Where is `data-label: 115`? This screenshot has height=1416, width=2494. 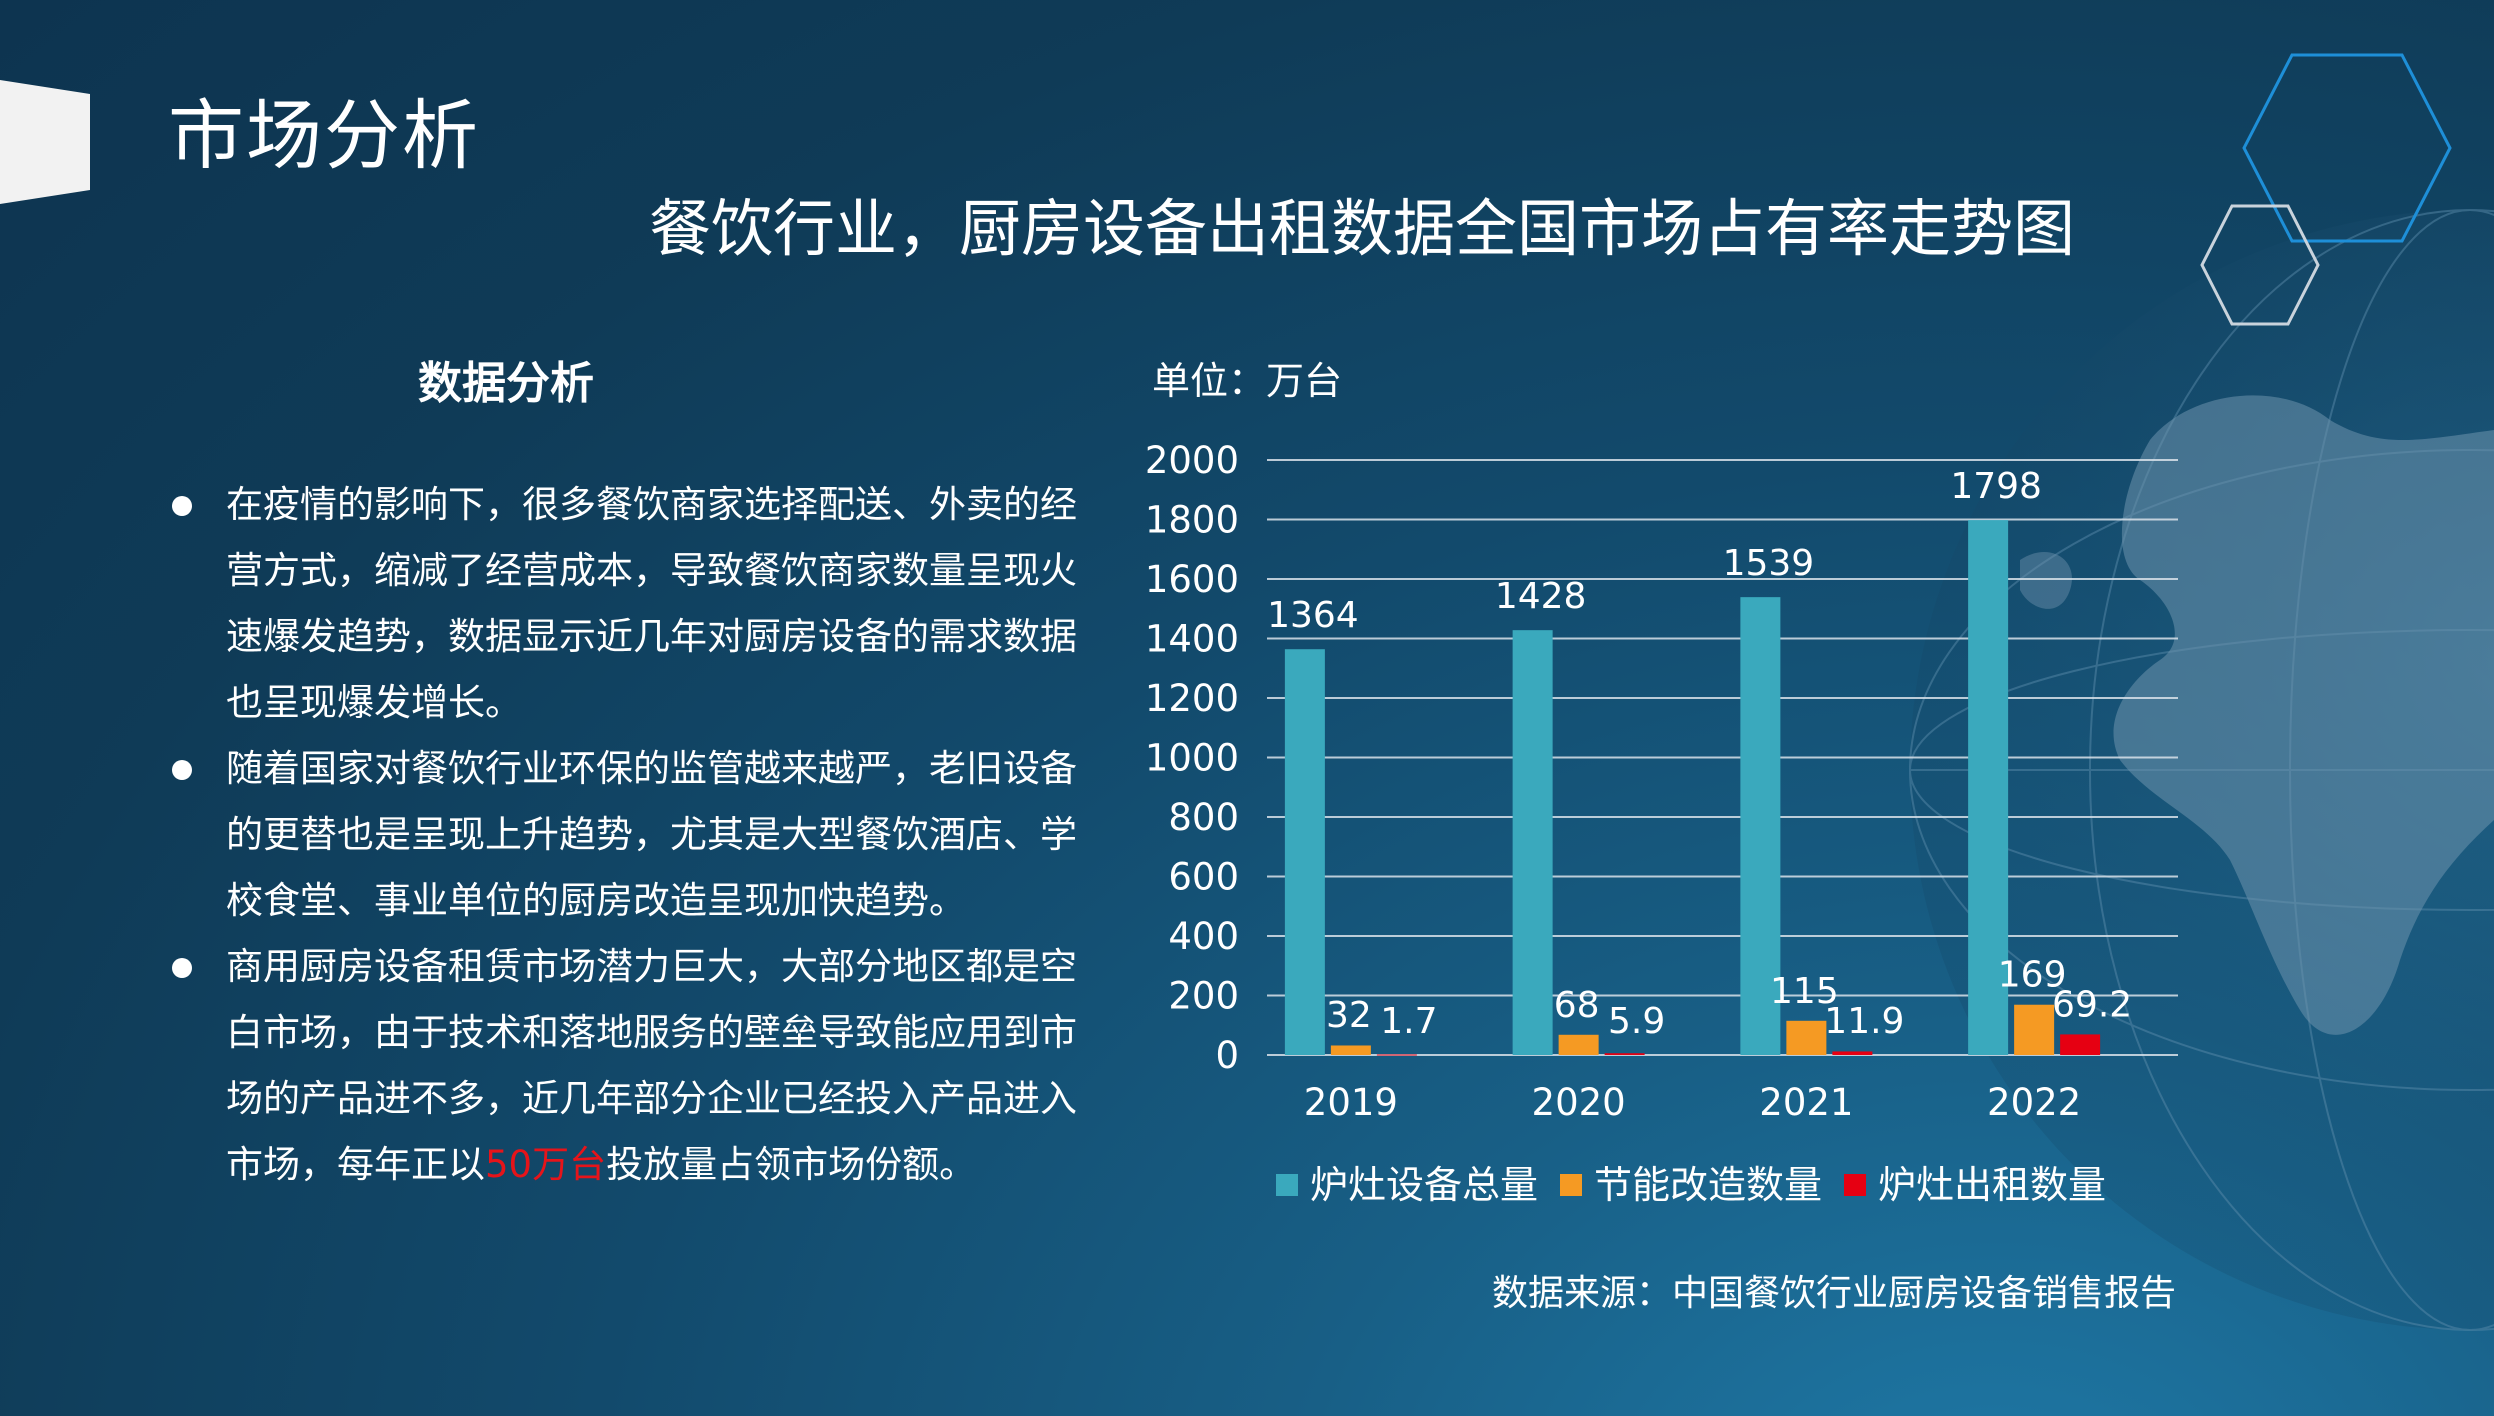
data-label: 115 is located at coordinates (1804, 991).